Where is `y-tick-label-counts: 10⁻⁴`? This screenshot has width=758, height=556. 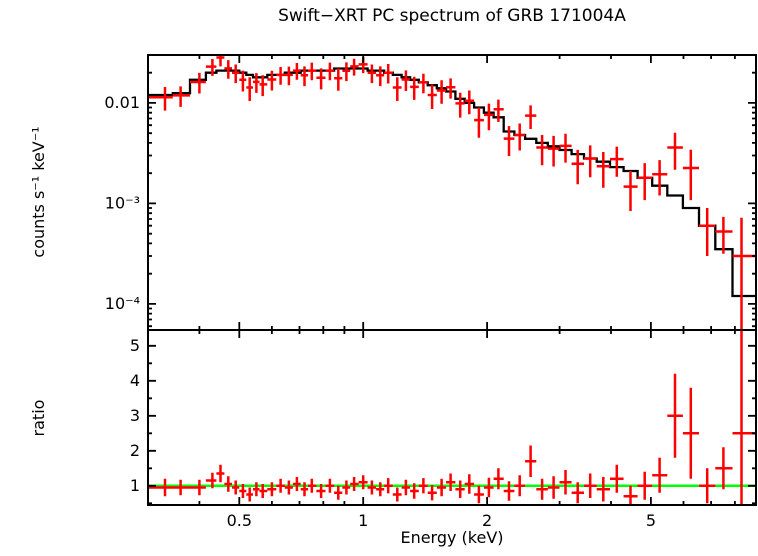 y-tick-label-counts: 10⁻⁴ is located at coordinates (122, 303).